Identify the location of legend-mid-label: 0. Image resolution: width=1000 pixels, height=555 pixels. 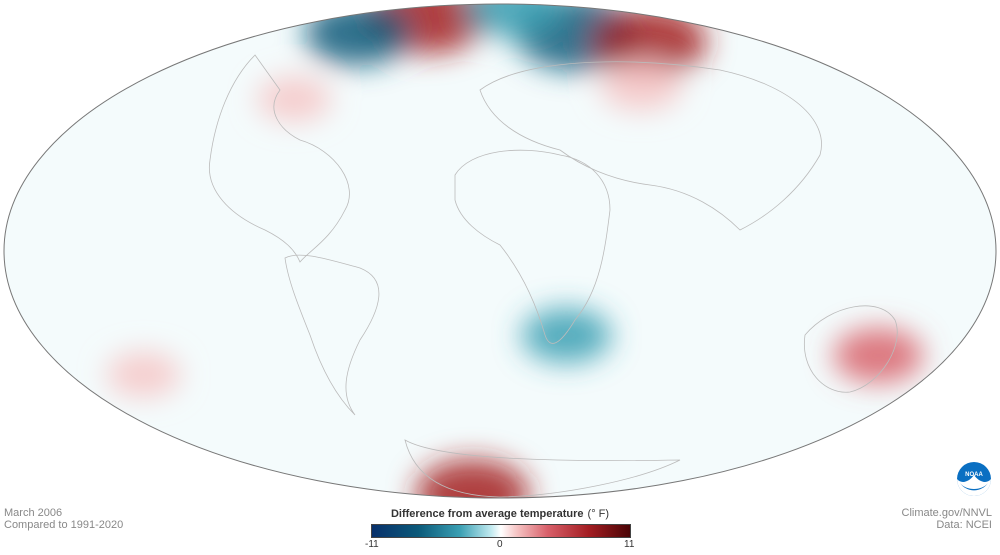
(500, 544).